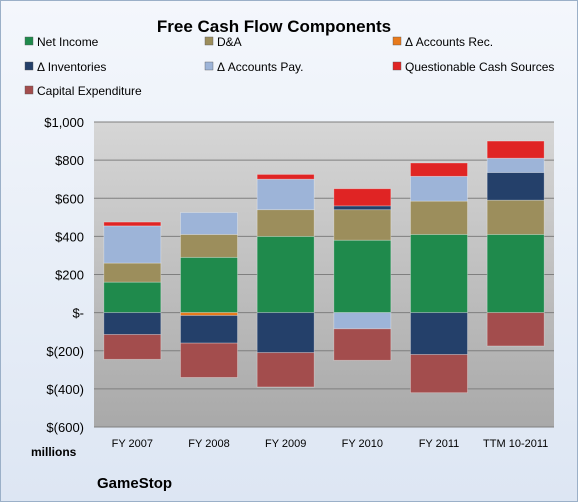 Image resolution: width=578 pixels, height=503 pixels. I want to click on units-label: millions, so click(54, 452).